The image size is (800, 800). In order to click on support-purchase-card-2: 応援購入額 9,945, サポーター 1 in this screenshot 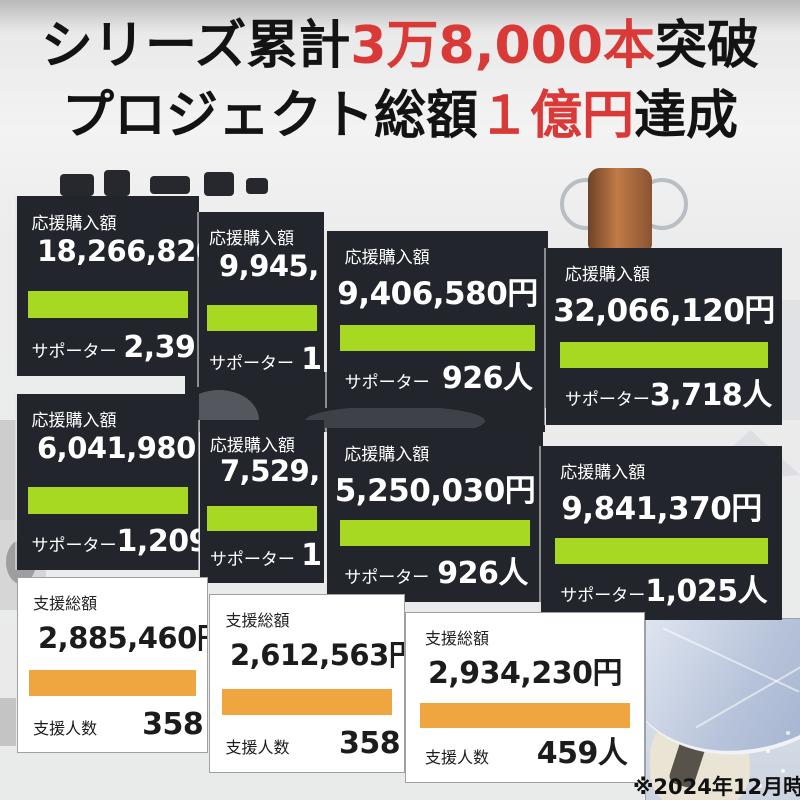, I will do `click(261, 299)`.